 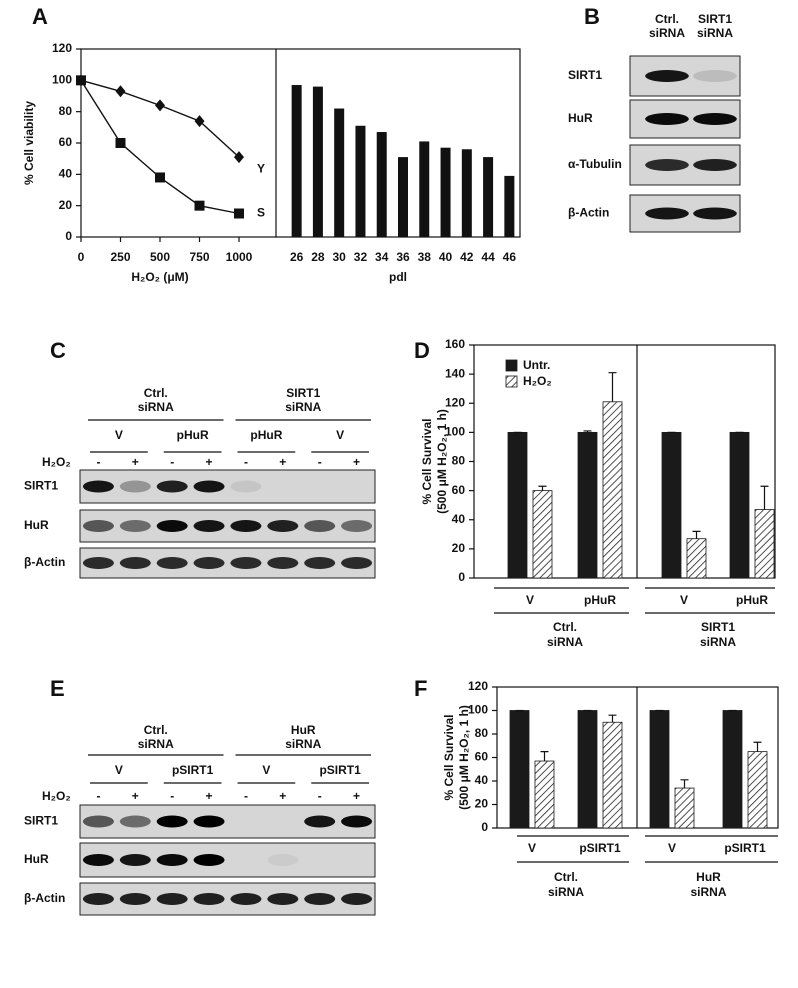 What do you see at coordinates (592, 16) in the screenshot?
I see `panel-letter: B` at bounding box center [592, 16].